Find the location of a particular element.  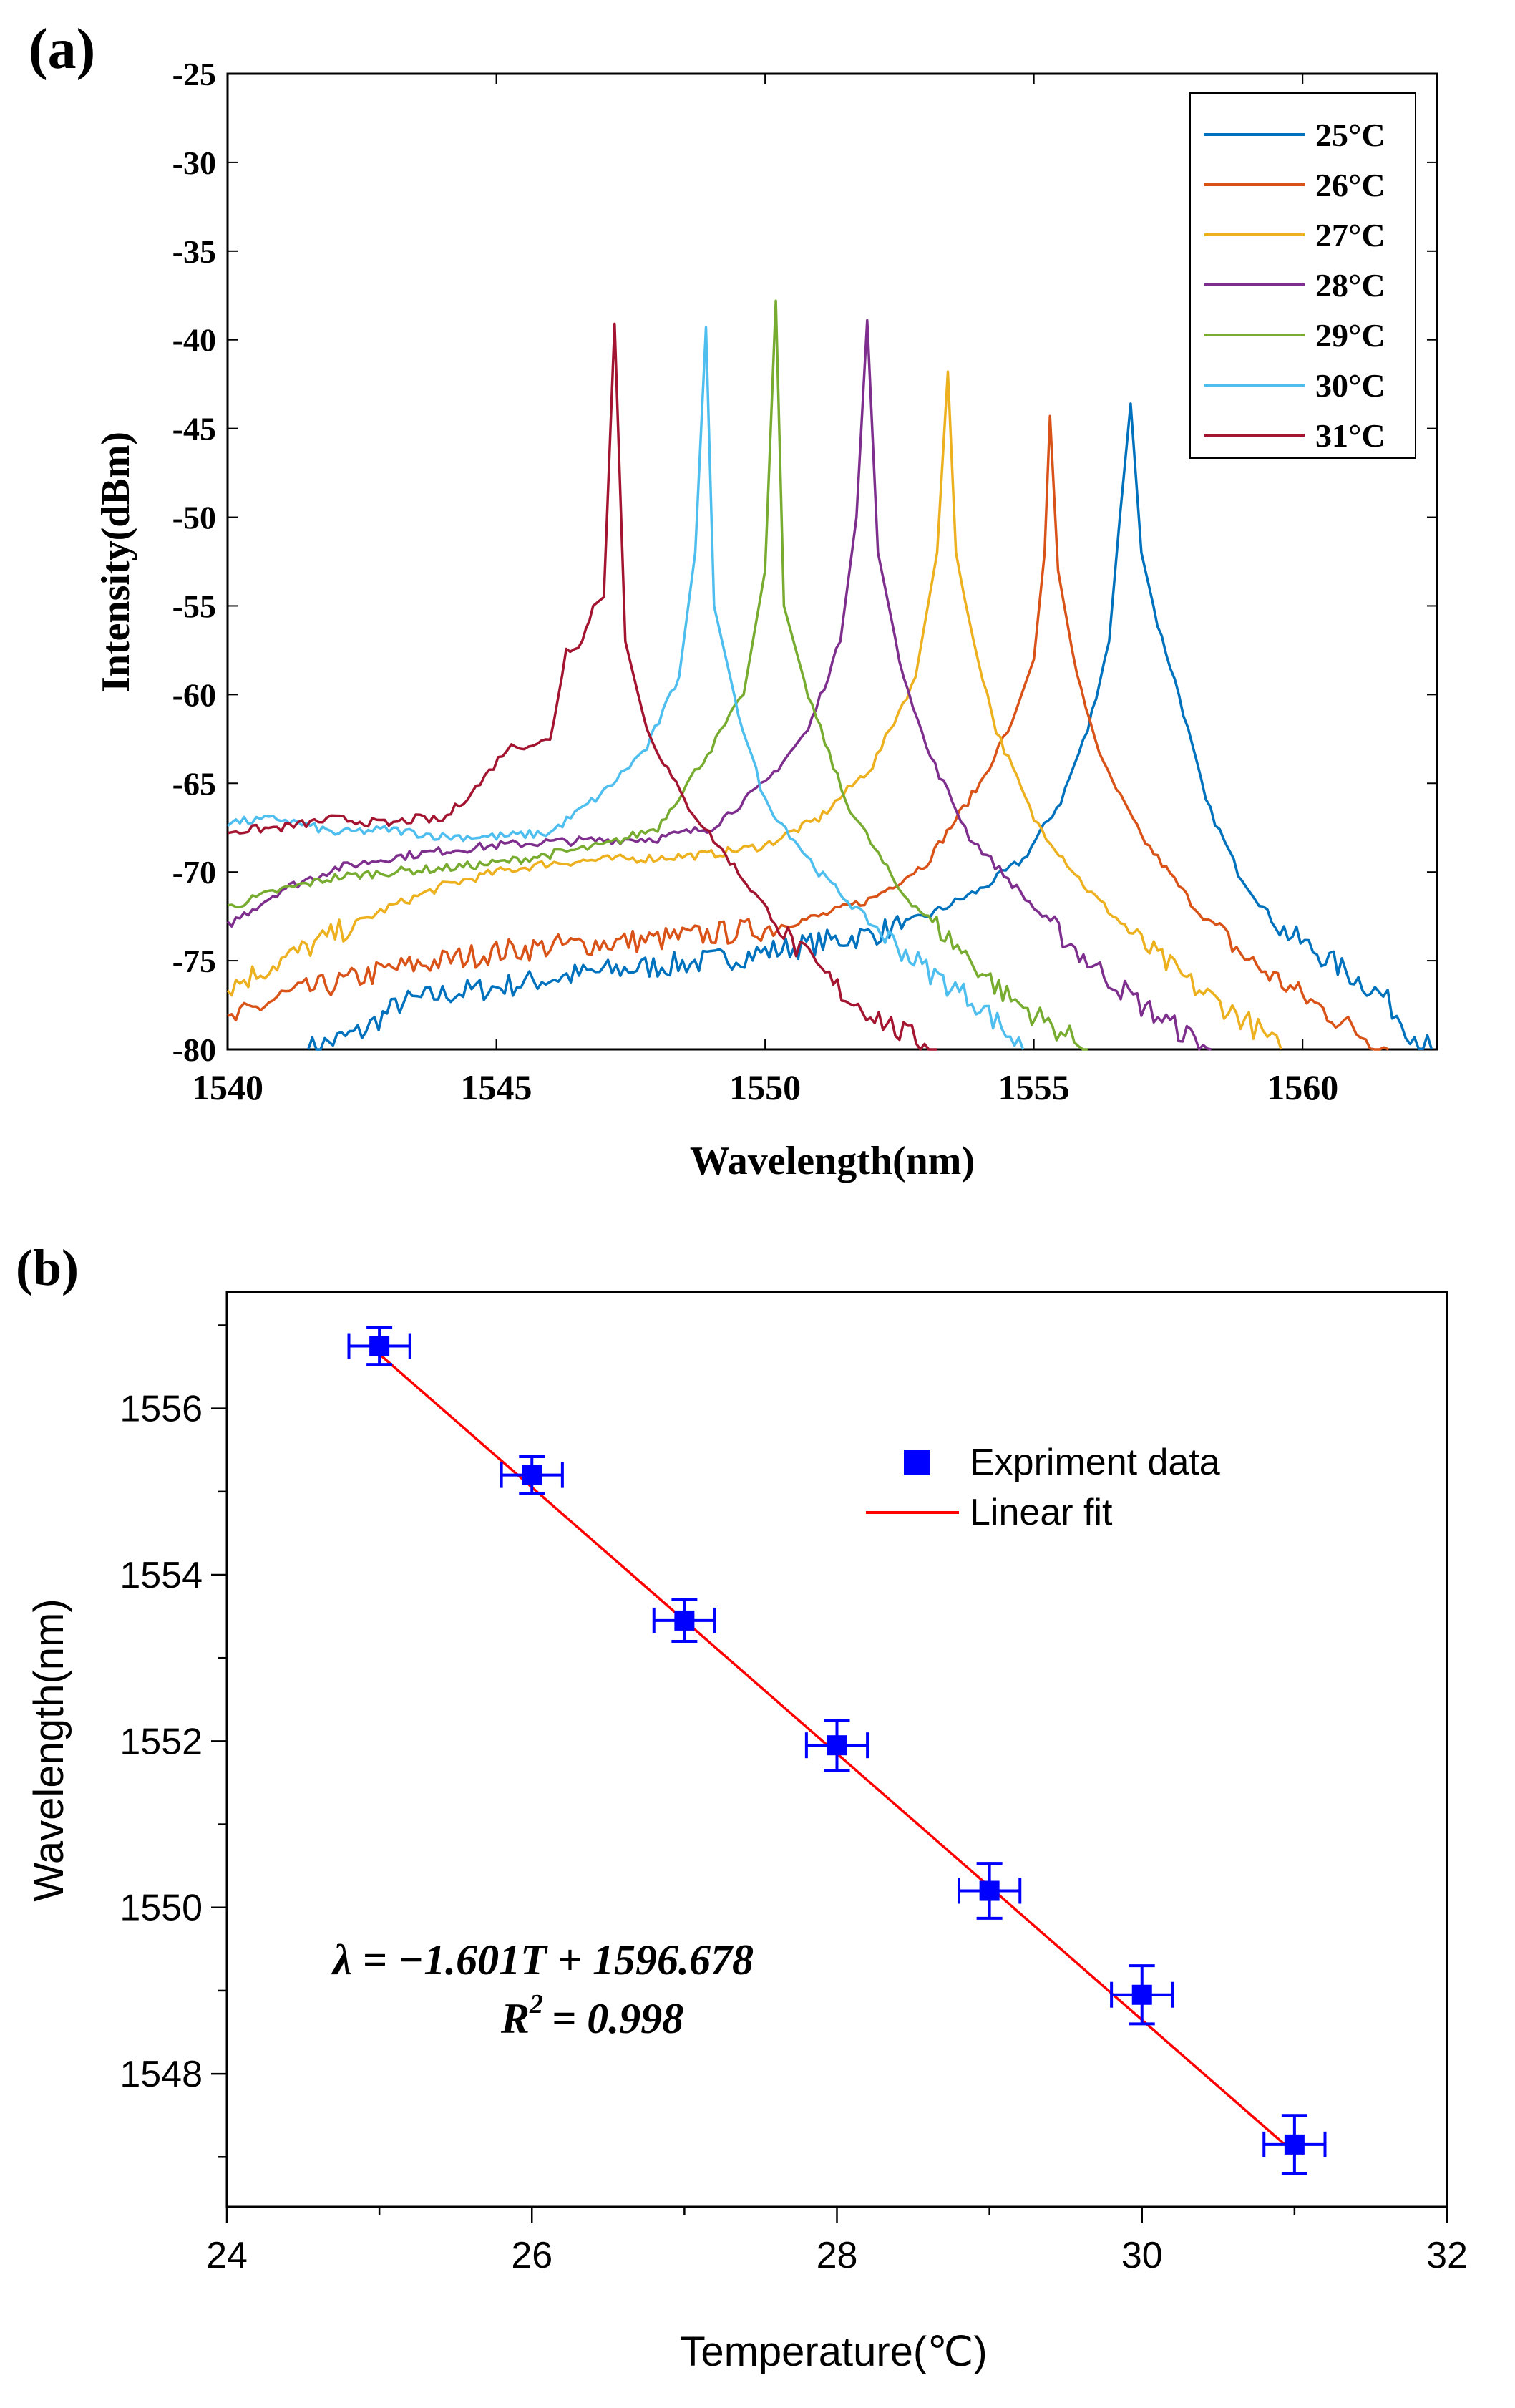

x-tick-label-a: 1555 is located at coordinates (1034, 1087).